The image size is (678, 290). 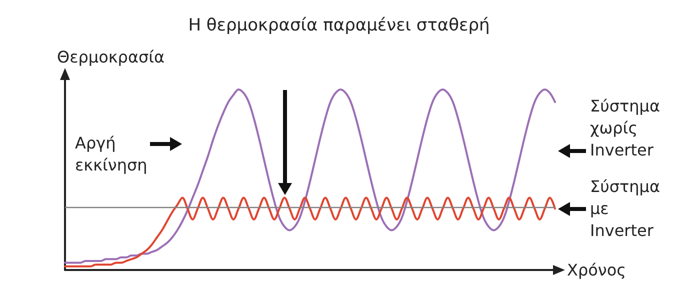 What do you see at coordinates (111, 57) in the screenshot?
I see `y-axis-title: Θερμοκρασία` at bounding box center [111, 57].